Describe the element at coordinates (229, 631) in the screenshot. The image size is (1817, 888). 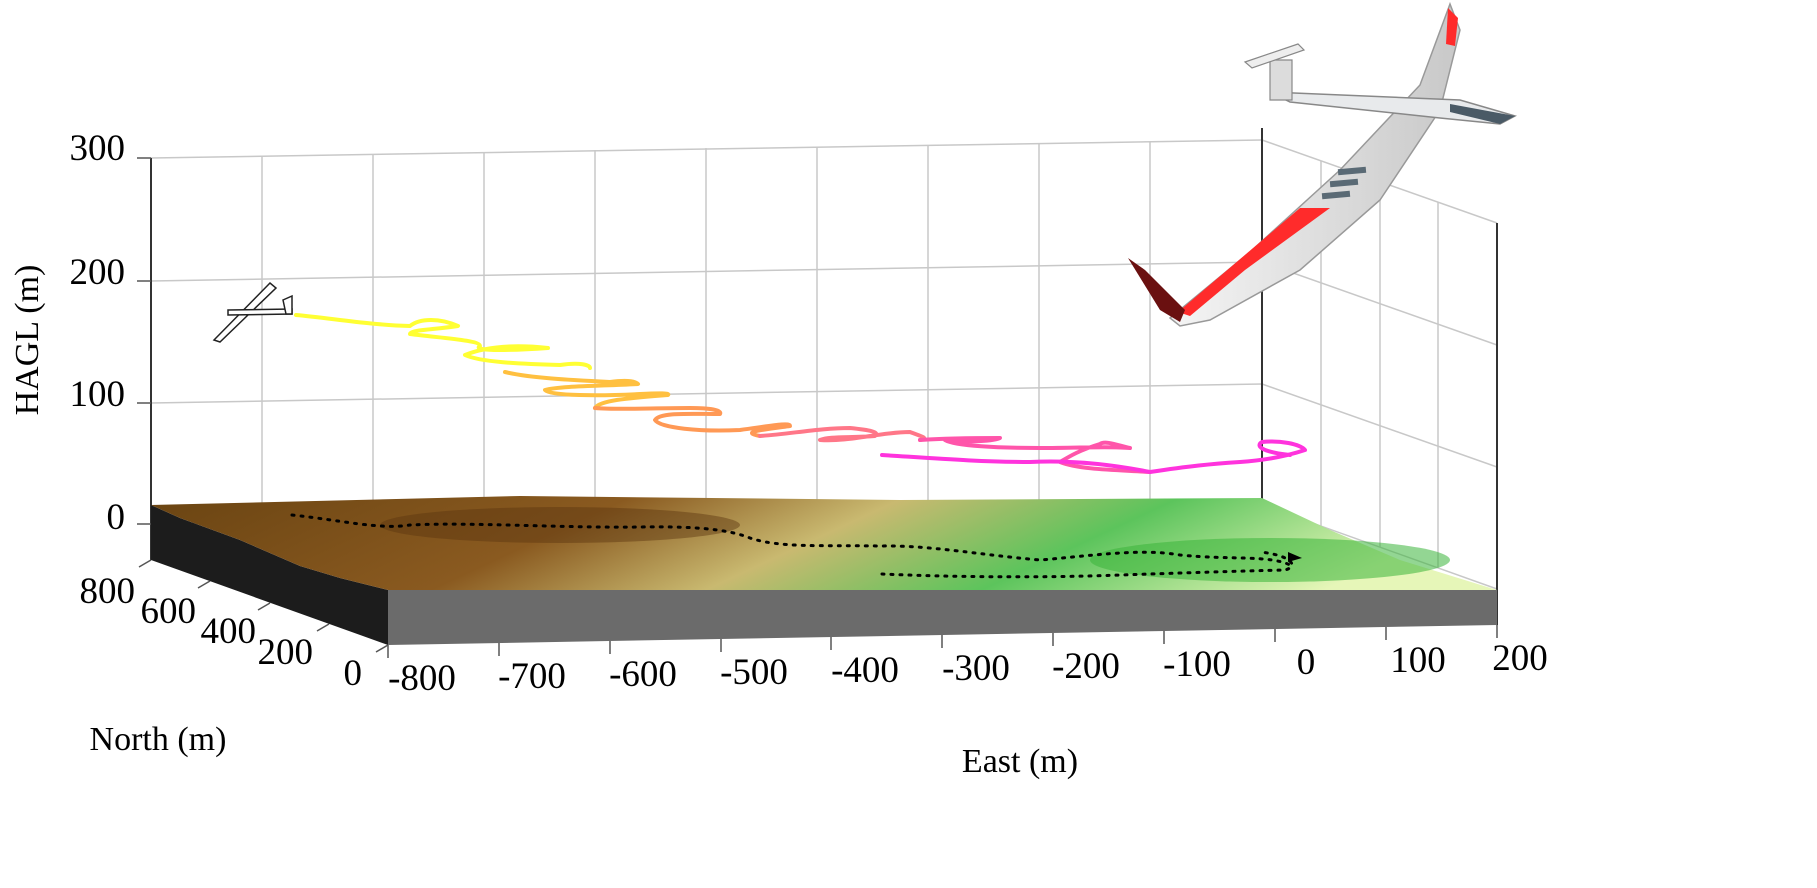
I see `y-tick-label-400: 400` at that location.